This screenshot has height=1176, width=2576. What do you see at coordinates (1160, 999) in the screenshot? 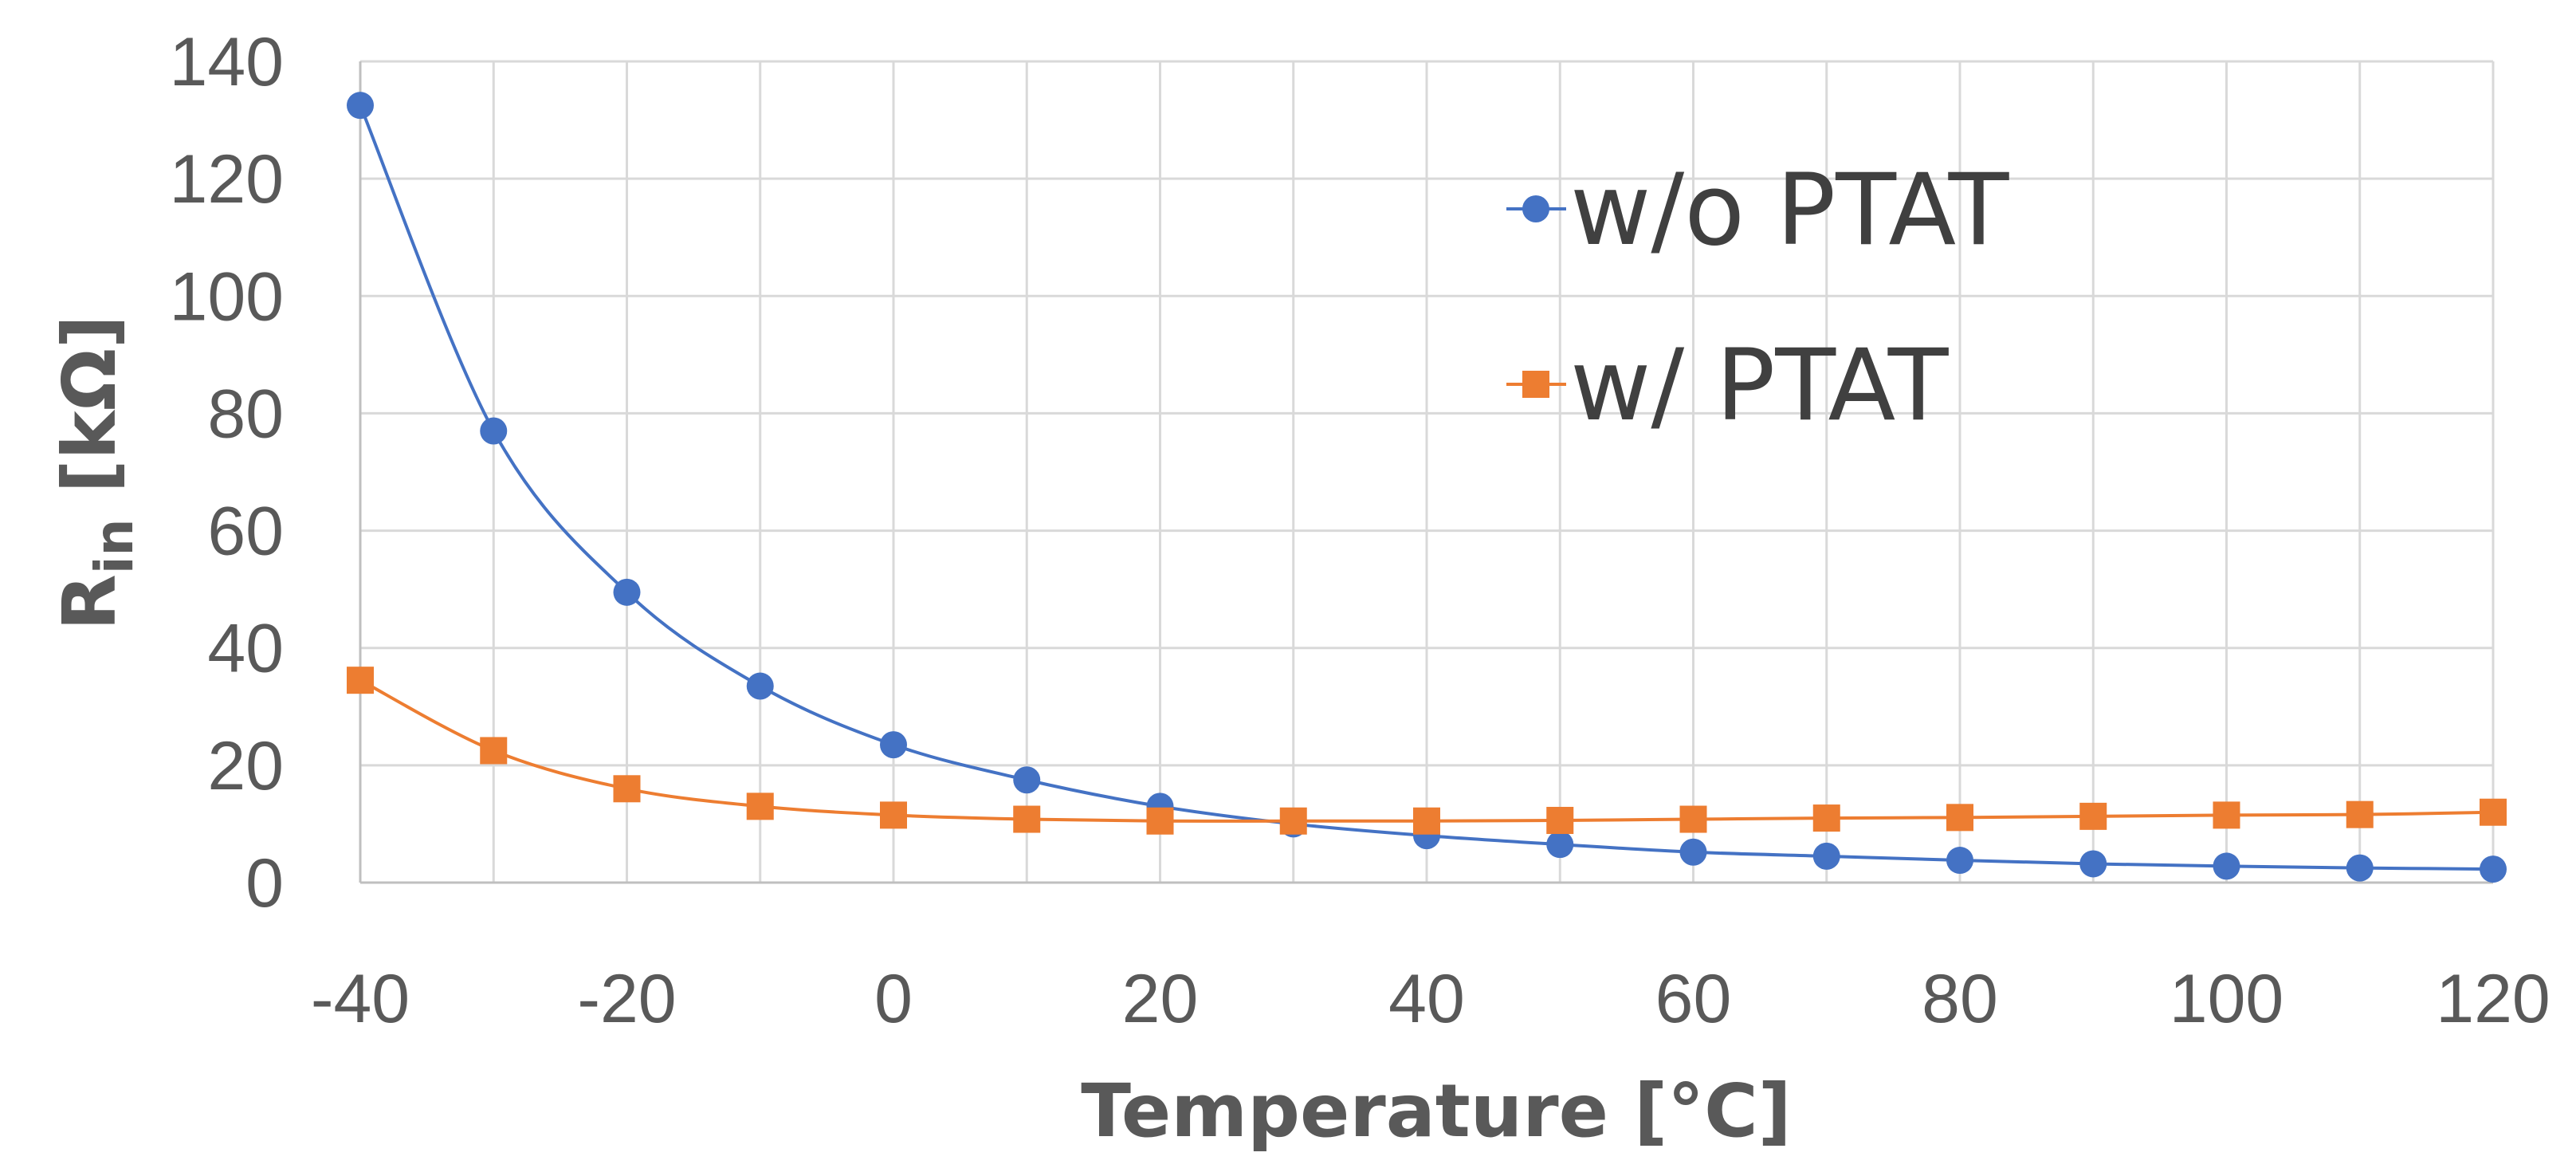
I see `x-tick-label: 20` at bounding box center [1160, 999].